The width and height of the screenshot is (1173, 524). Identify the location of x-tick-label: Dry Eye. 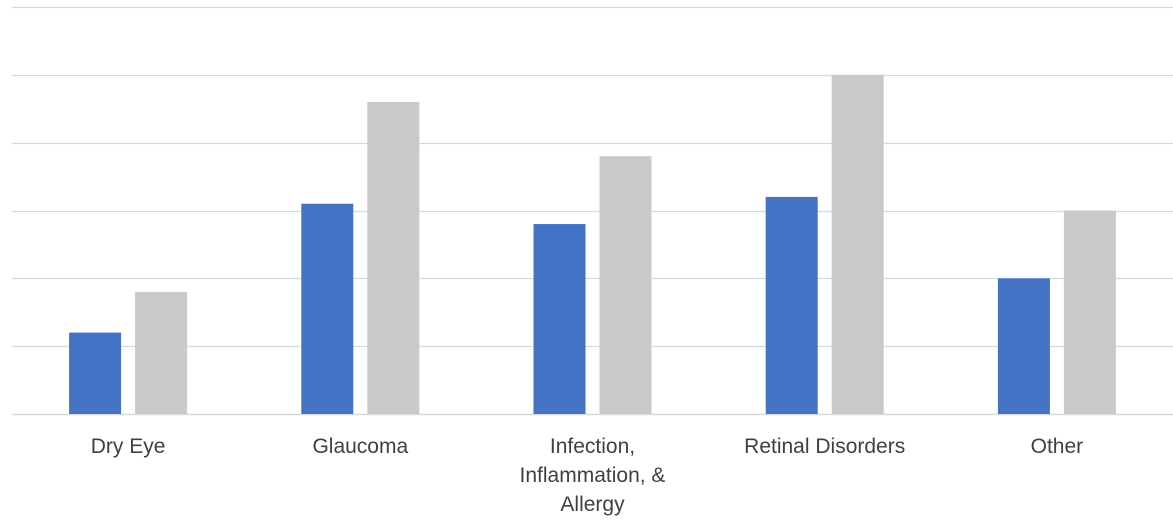
(128, 446).